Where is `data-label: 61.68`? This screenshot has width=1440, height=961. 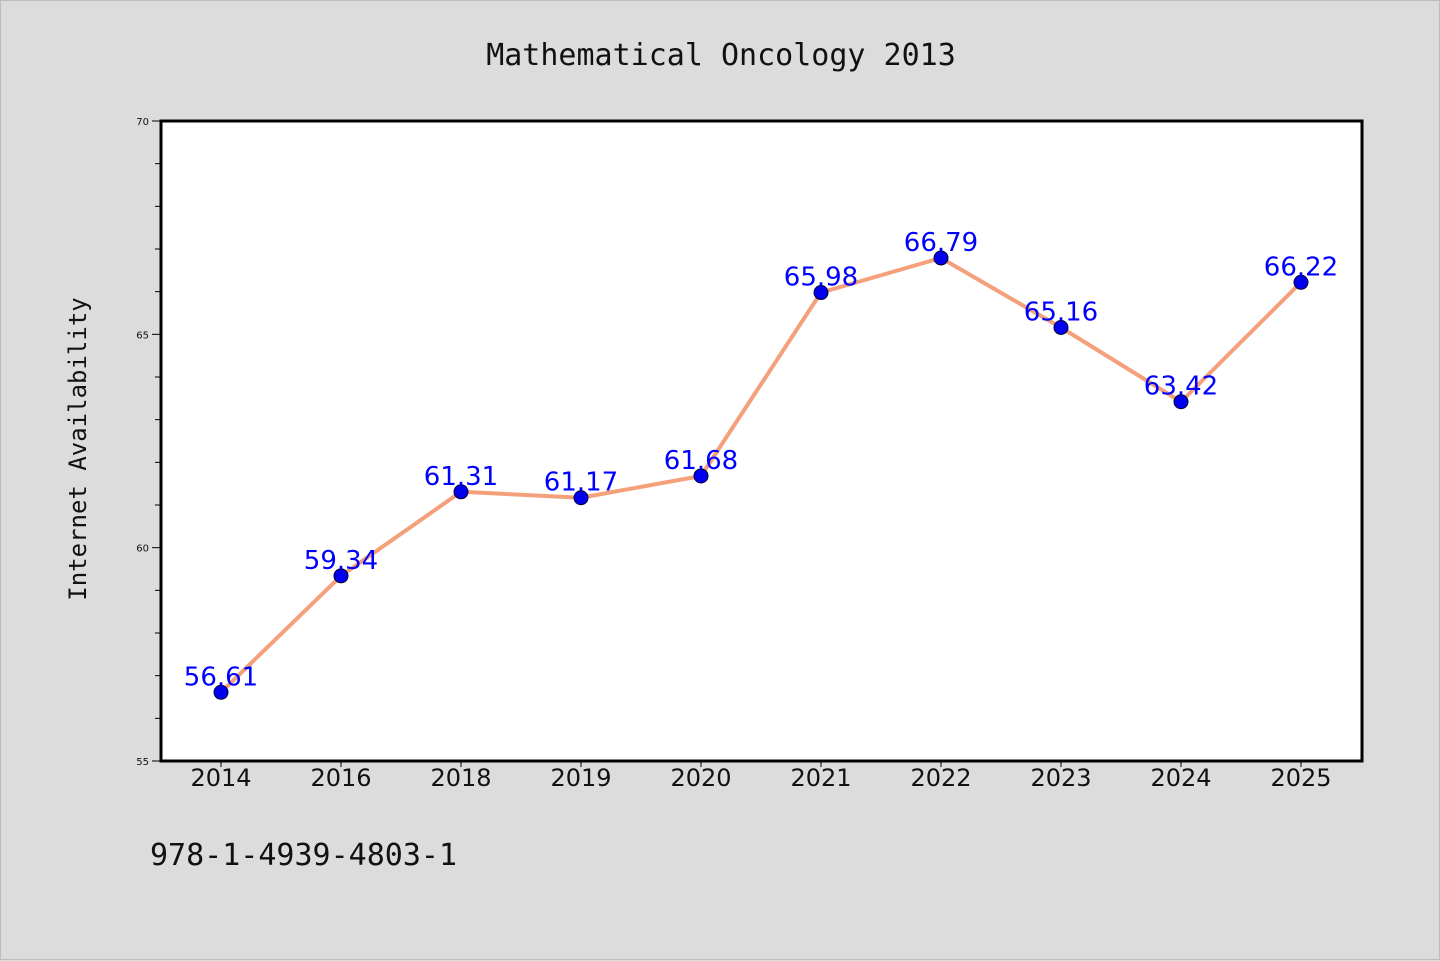
data-label: 61.68 is located at coordinates (701, 461).